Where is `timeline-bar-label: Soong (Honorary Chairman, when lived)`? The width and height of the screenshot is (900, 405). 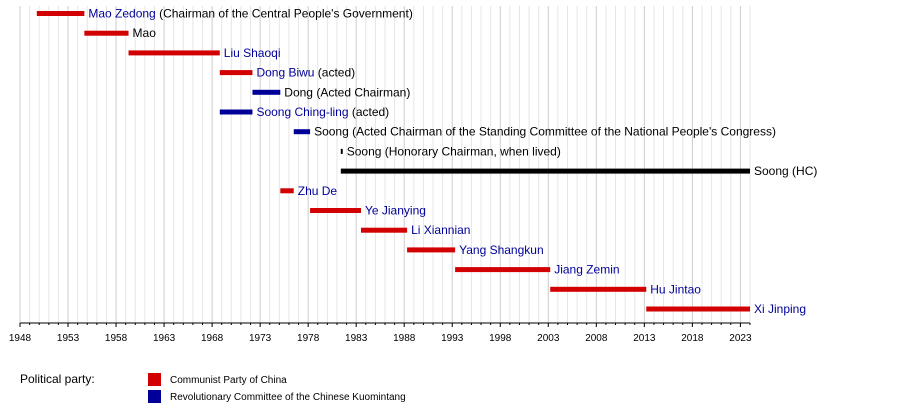
timeline-bar-label: Soong (Honorary Chairman, when lived) is located at coordinates (454, 151).